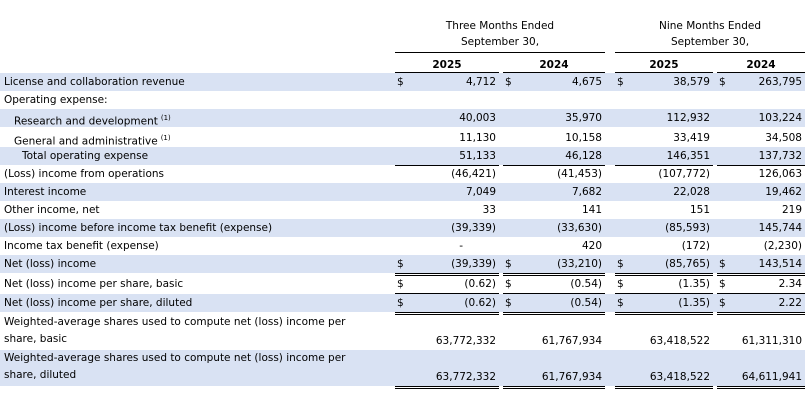 The image size is (805, 403). I want to click on value: 64,611,941, so click(771, 377).